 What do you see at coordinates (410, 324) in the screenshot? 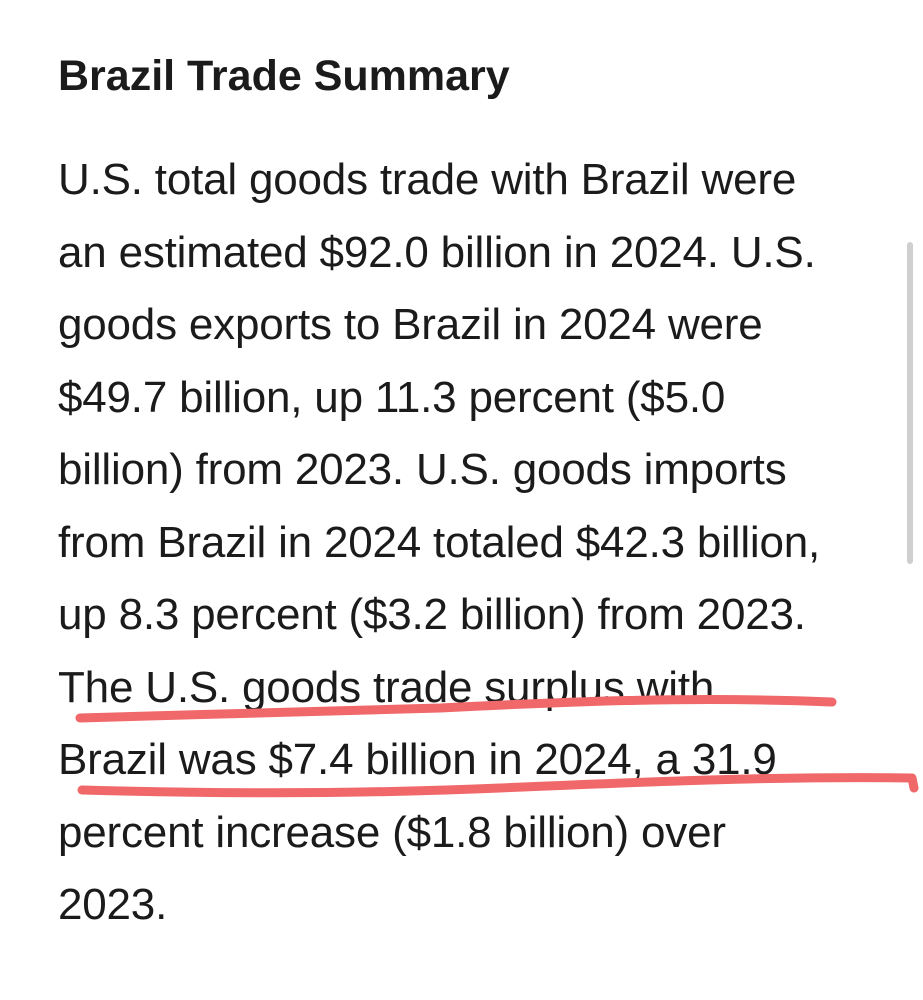
I see `paragraph-line: goods exports to Brazil in 2024 were` at bounding box center [410, 324].